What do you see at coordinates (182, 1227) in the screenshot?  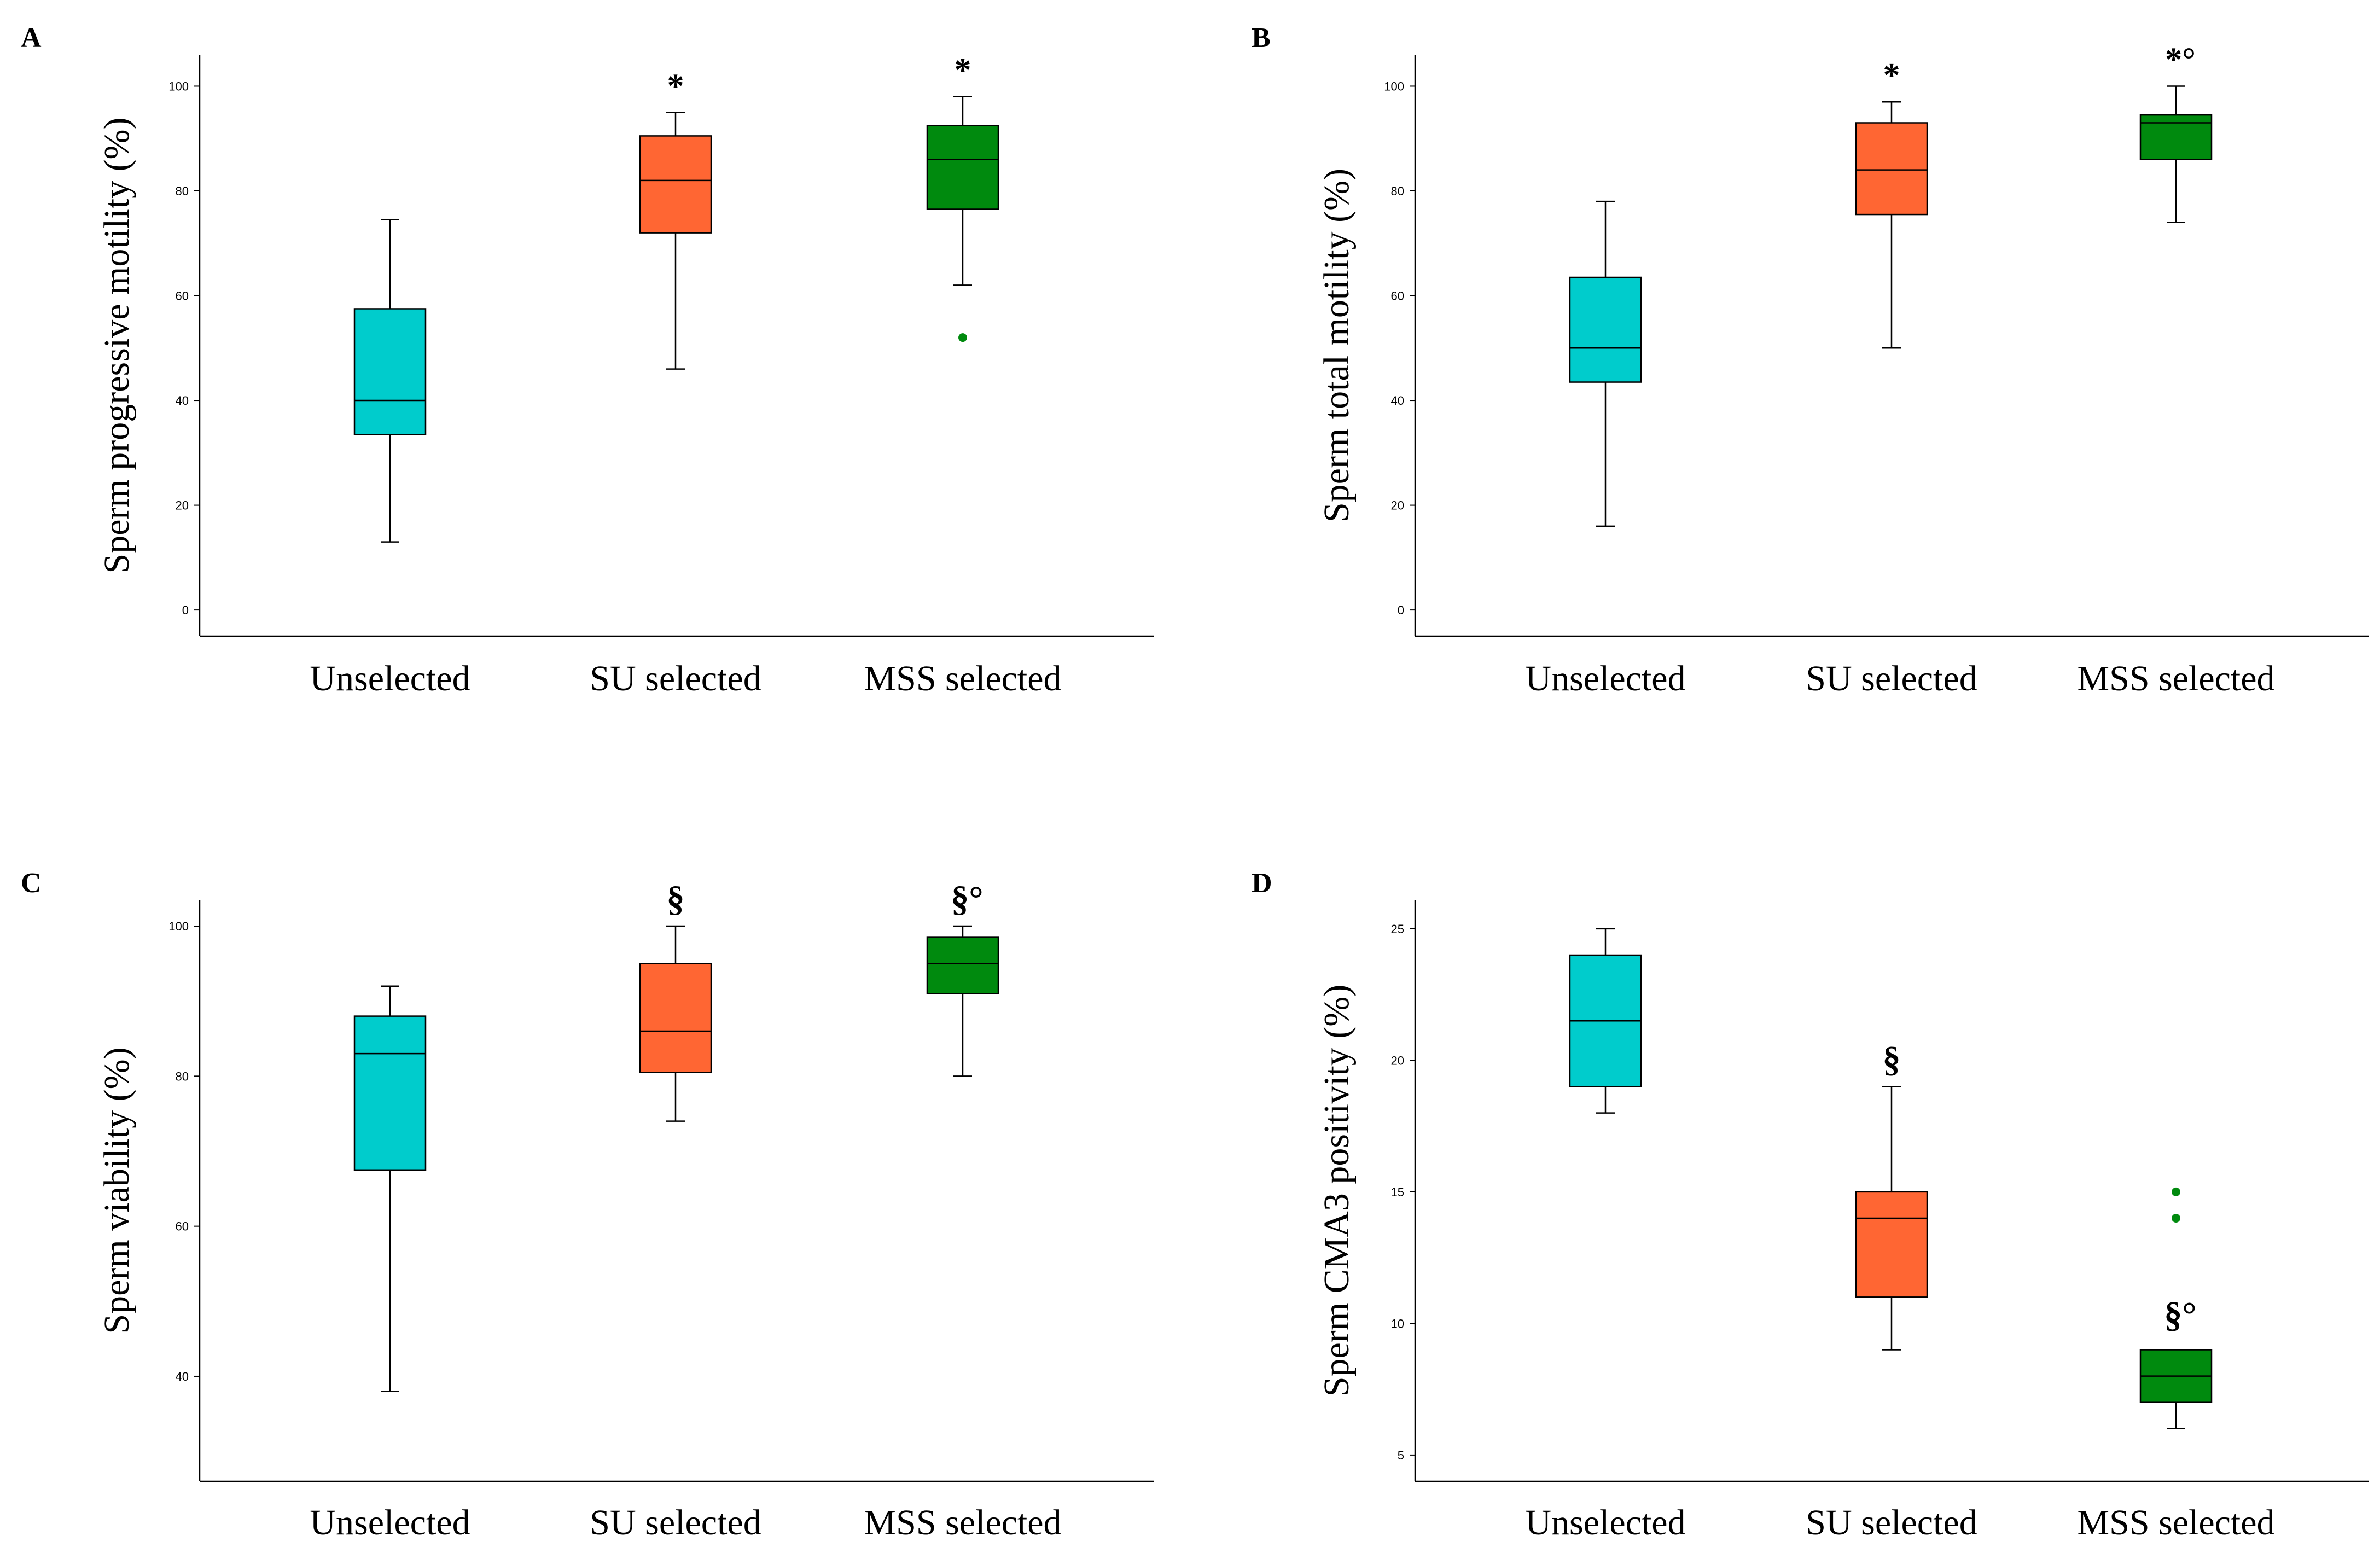 I see `y-tick-label-c: 60` at bounding box center [182, 1227].